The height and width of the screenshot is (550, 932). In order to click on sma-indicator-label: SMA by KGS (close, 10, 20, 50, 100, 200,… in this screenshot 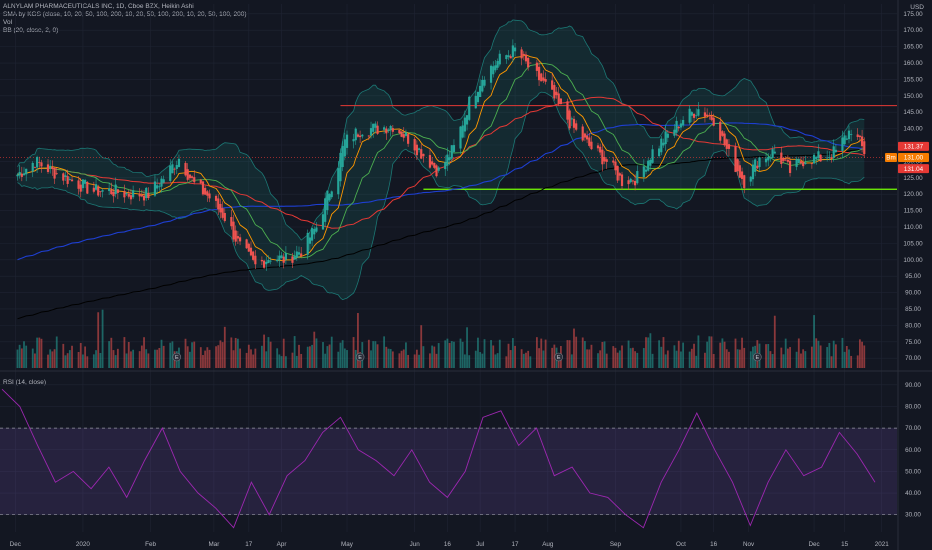, I will do `click(125, 14)`.